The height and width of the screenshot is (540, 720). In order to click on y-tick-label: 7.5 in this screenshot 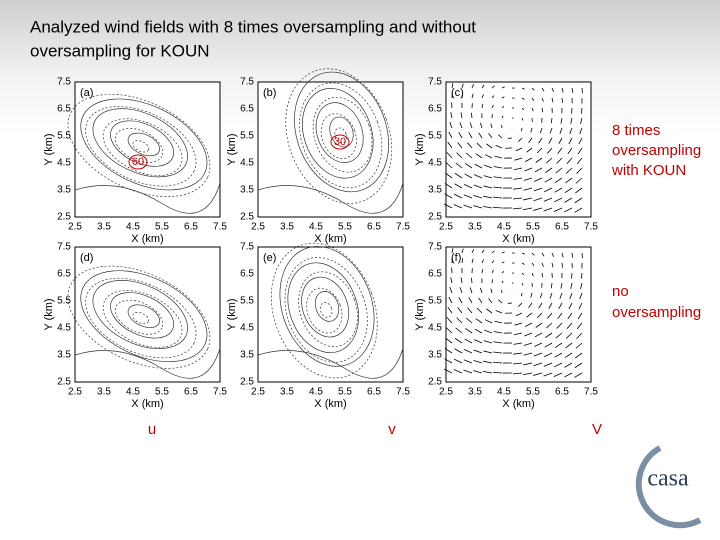, I will do `click(247, 247)`.